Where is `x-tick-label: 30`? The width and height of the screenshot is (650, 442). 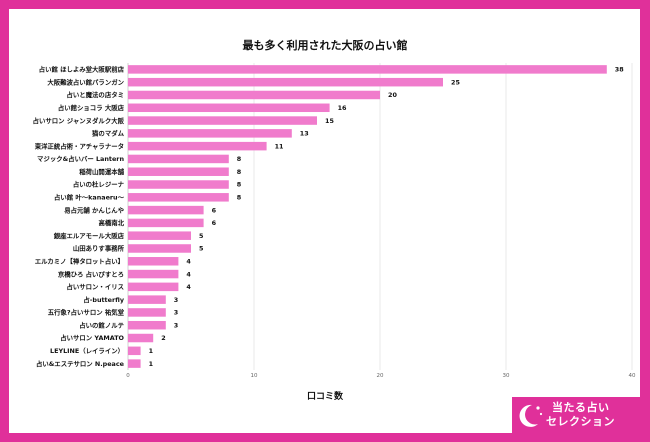
x-tick-label: 30 is located at coordinates (506, 376).